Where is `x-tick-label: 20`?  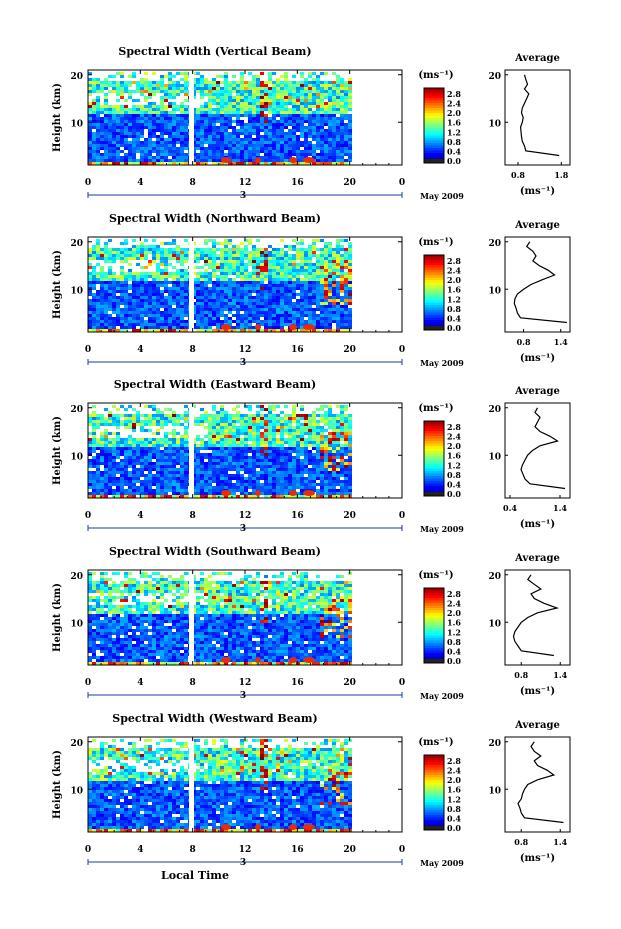 x-tick-label: 20 is located at coordinates (349, 183).